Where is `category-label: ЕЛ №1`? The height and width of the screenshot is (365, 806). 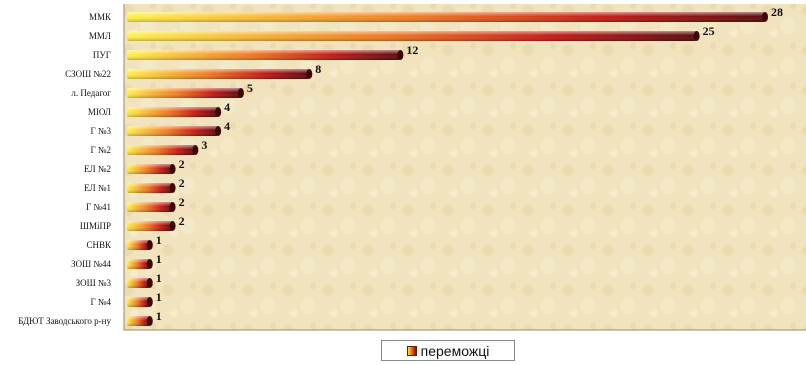 category-label: ЕЛ №1 is located at coordinates (97, 188).